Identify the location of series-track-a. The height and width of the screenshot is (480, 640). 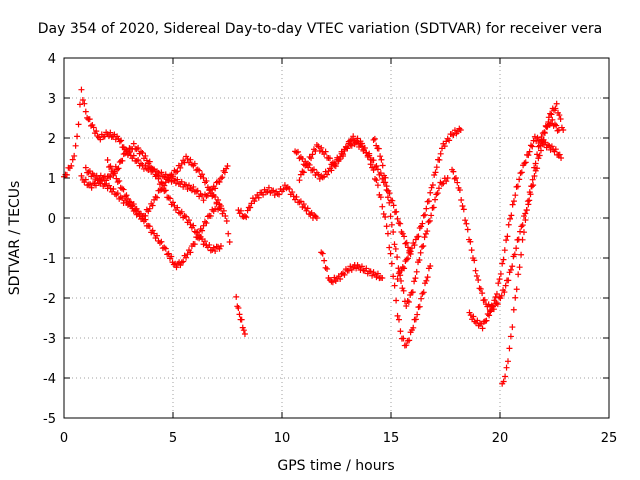
(146, 145).